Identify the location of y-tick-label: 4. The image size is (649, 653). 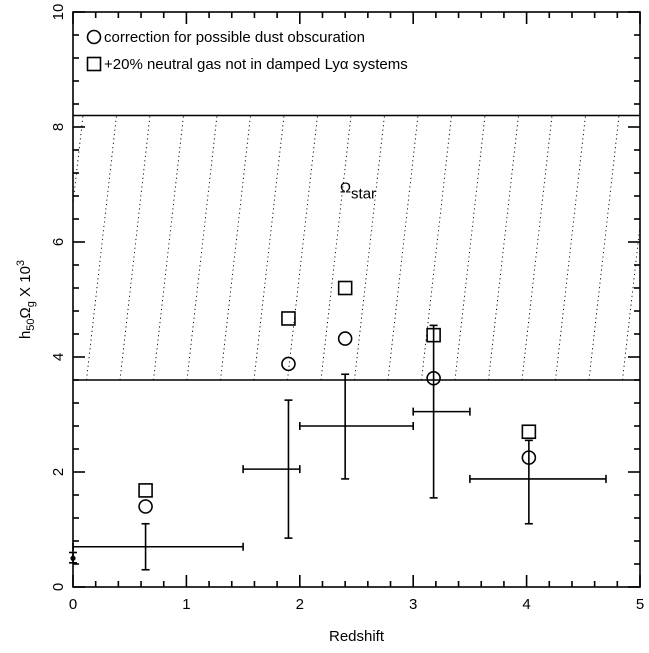
(58, 357).